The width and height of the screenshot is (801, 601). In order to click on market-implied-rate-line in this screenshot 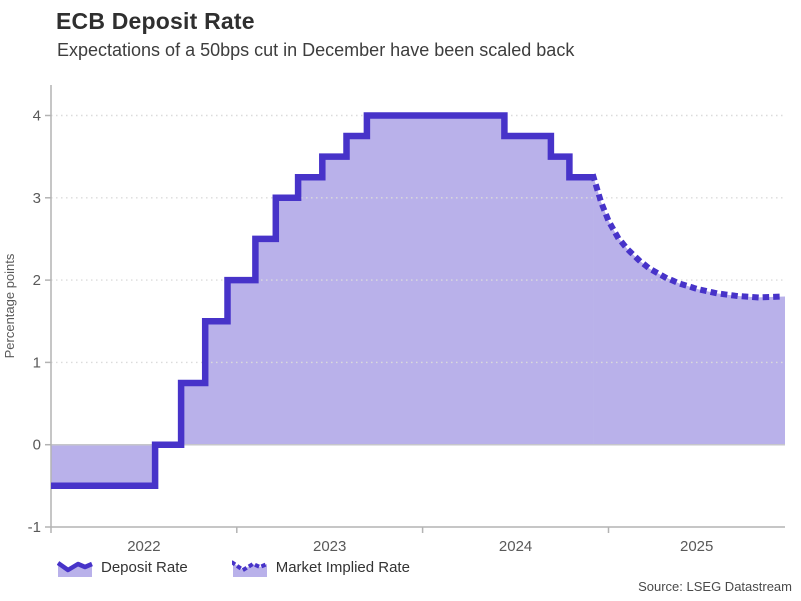, I will do `click(689, 237)`.